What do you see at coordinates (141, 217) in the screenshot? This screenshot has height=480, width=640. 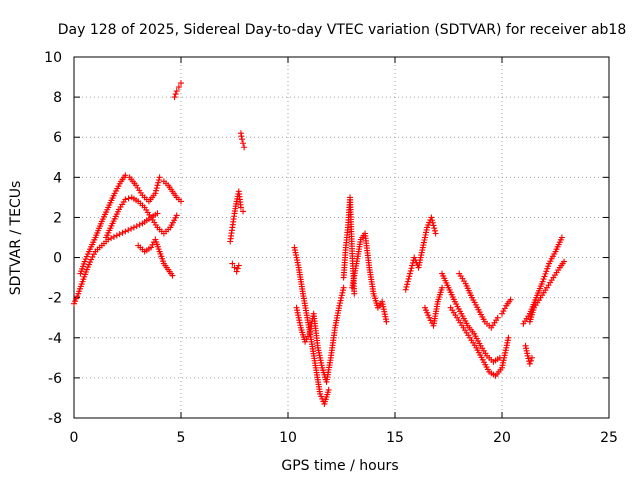 I see `series-early-middle-arc` at bounding box center [141, 217].